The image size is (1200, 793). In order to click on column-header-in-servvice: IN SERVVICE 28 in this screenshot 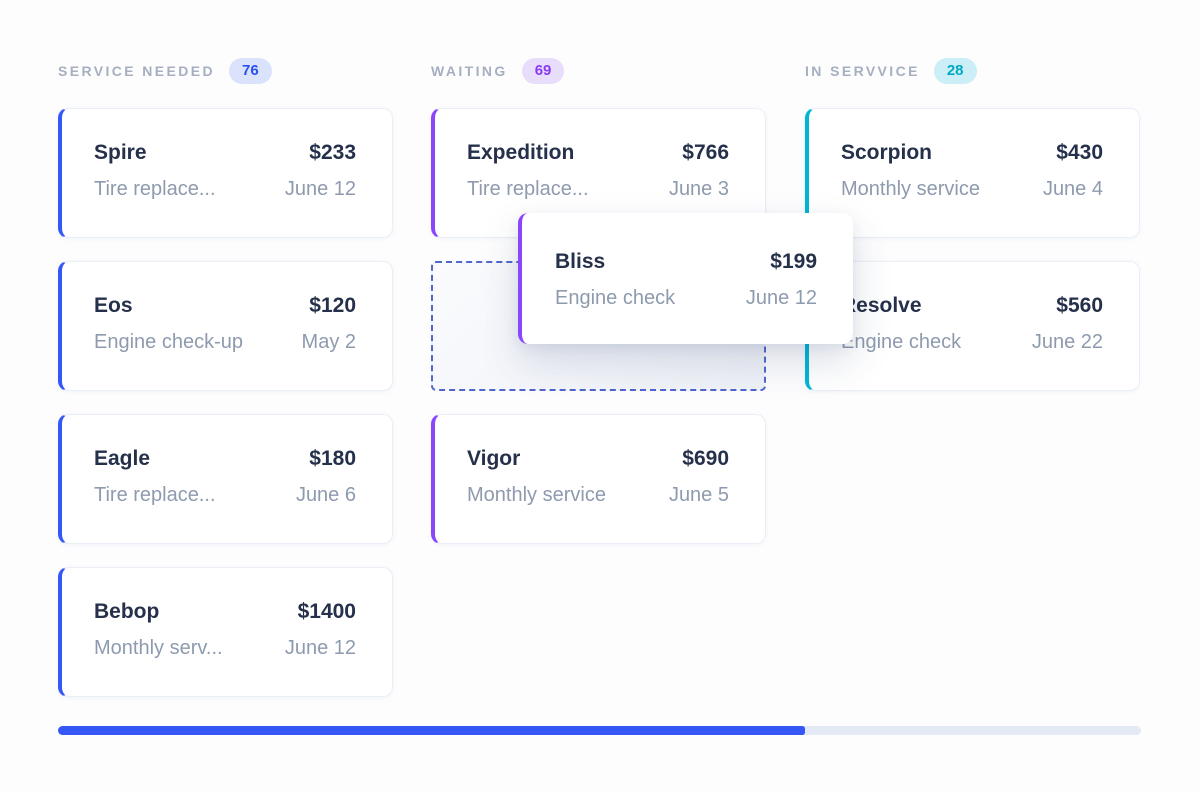, I will do `click(972, 71)`.